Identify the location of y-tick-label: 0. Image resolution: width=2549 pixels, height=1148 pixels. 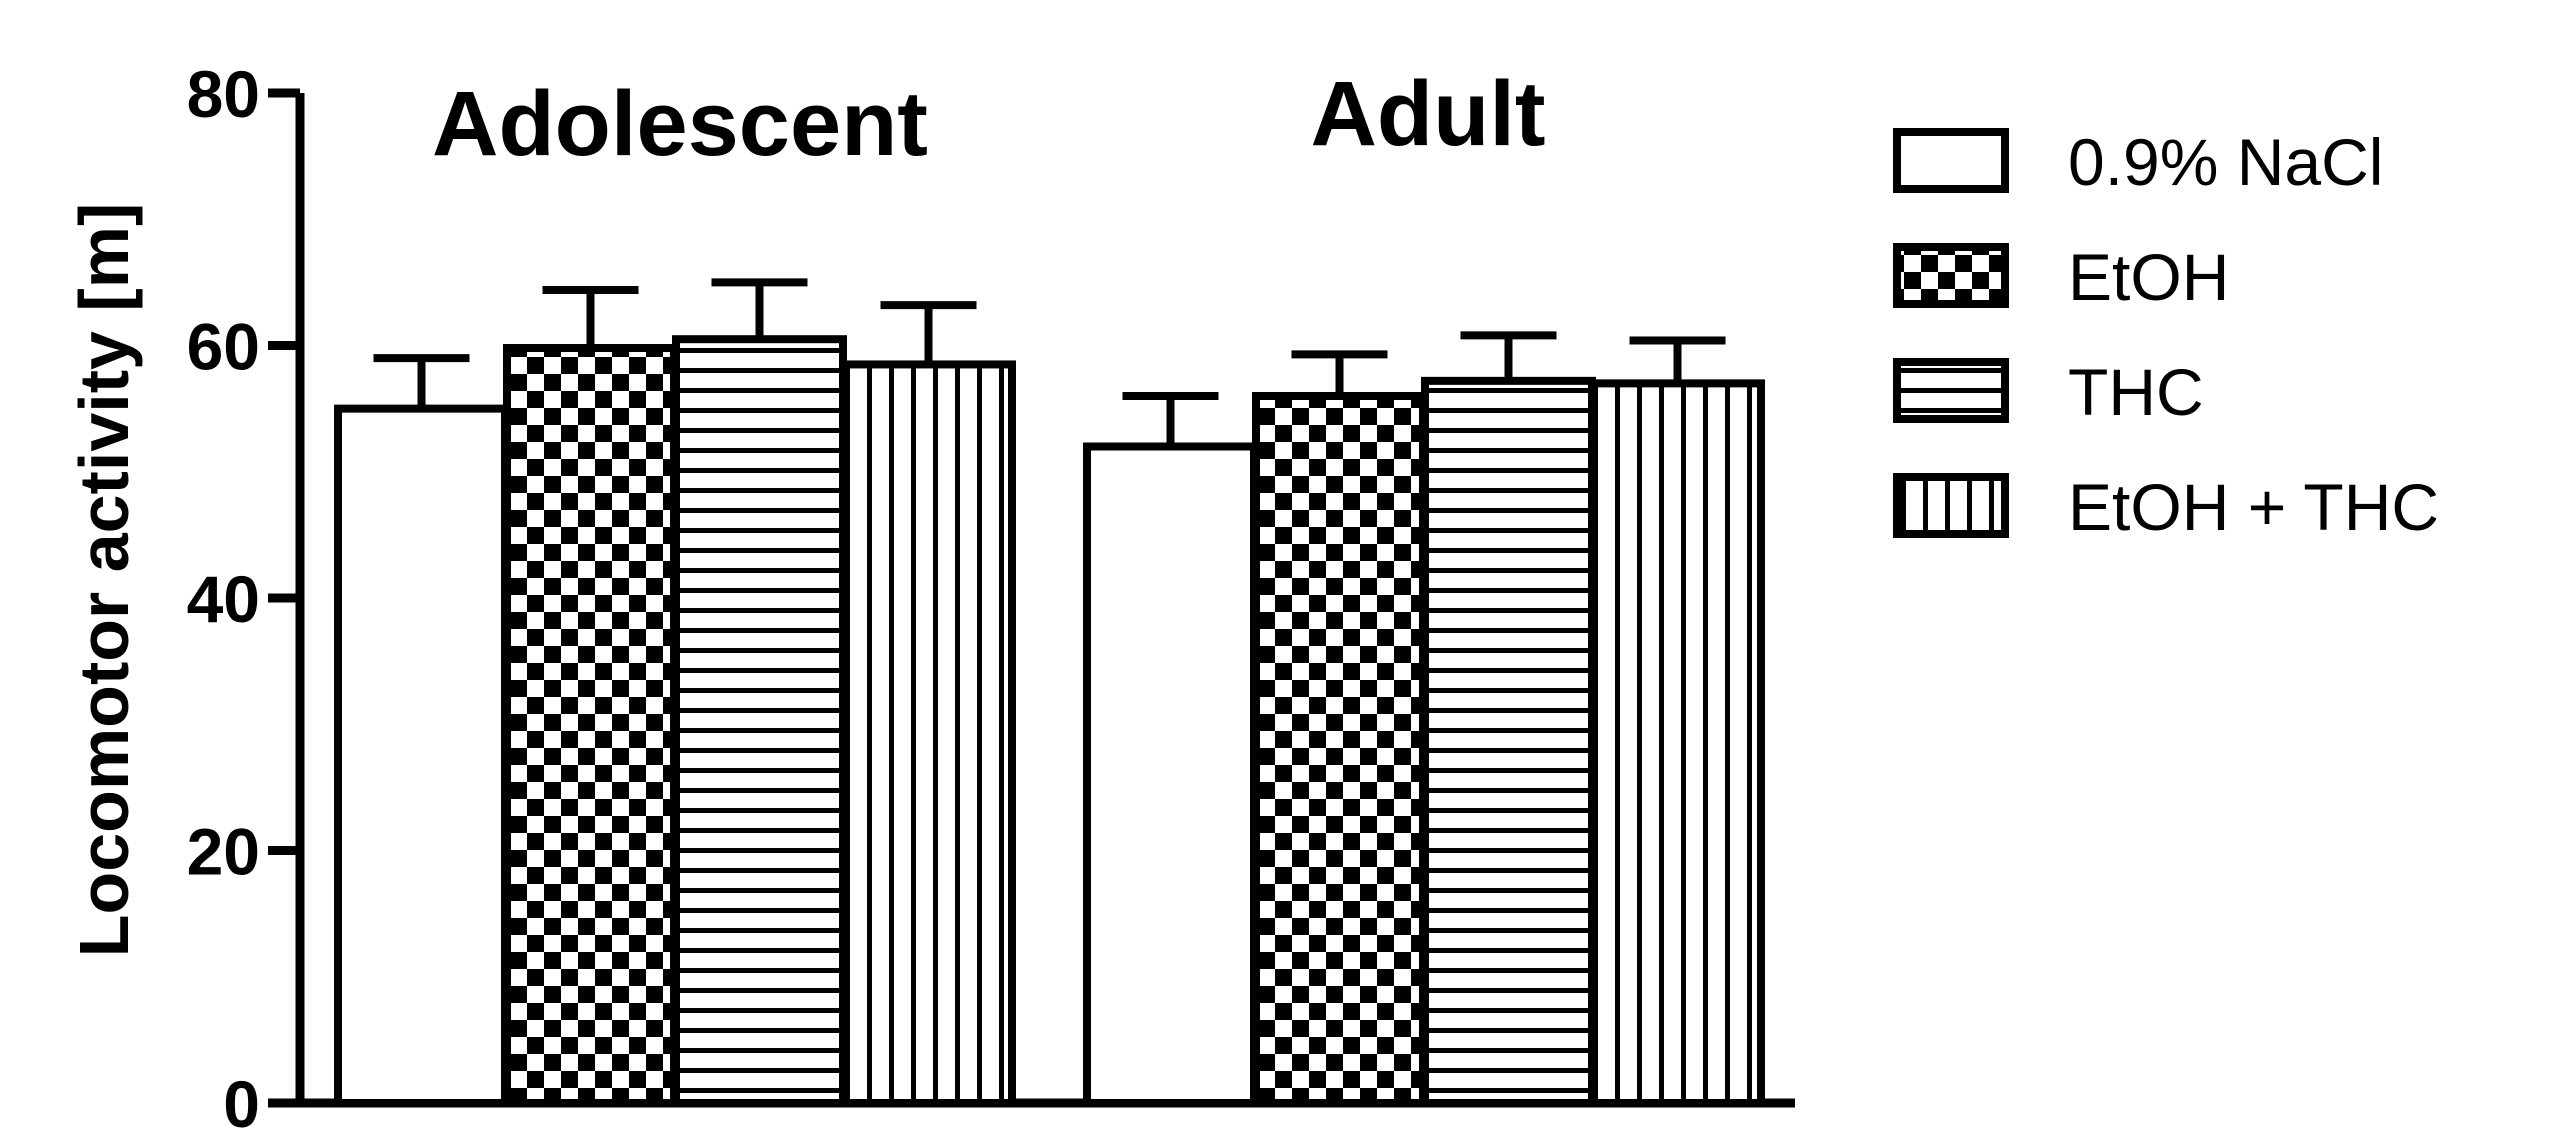
(241, 1104).